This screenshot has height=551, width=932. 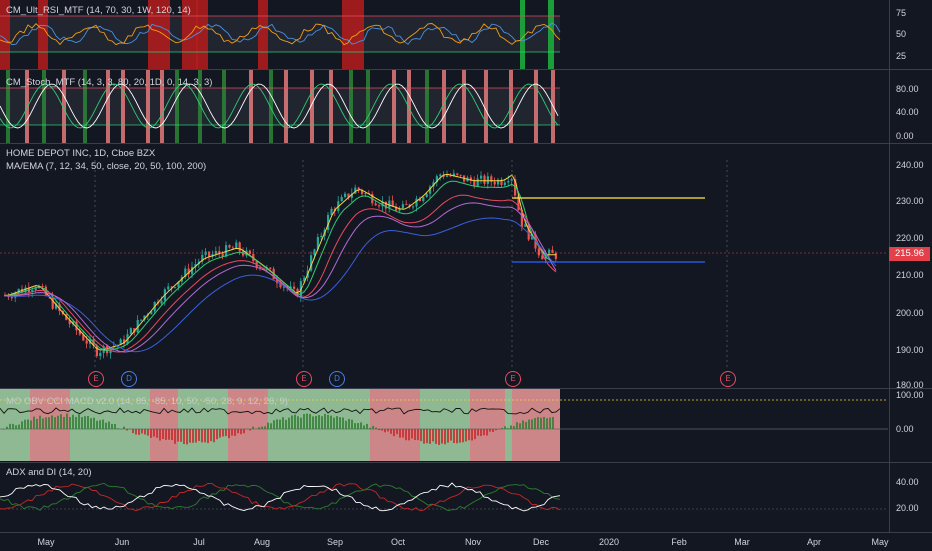 I want to click on adx-tick: 40.00, so click(x=907, y=482).